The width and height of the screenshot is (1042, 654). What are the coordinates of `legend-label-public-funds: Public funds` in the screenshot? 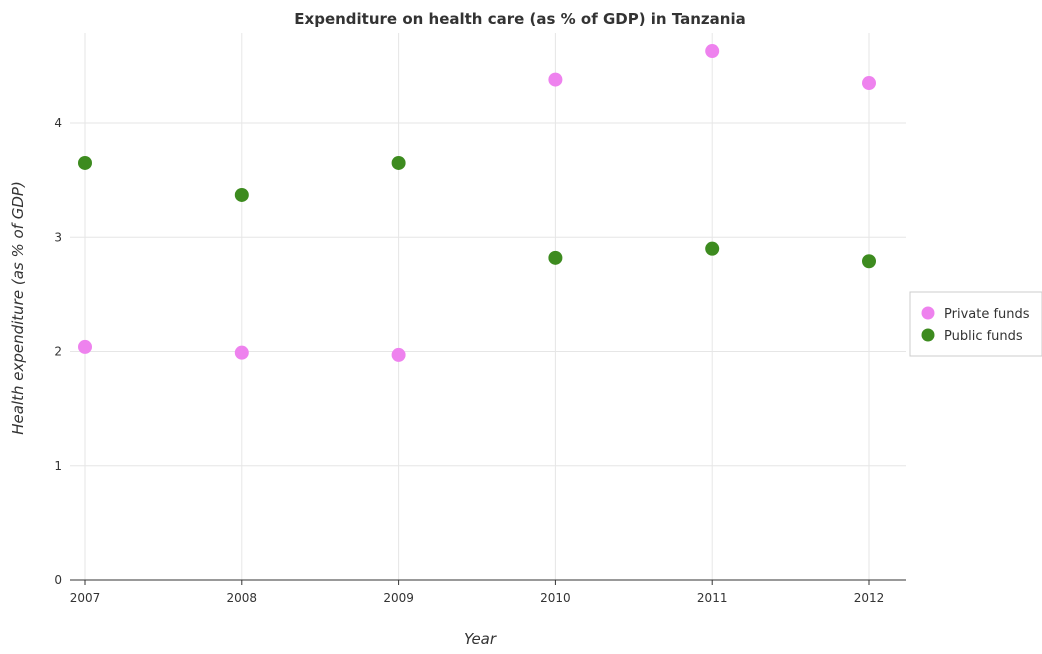 It's located at (983, 336).